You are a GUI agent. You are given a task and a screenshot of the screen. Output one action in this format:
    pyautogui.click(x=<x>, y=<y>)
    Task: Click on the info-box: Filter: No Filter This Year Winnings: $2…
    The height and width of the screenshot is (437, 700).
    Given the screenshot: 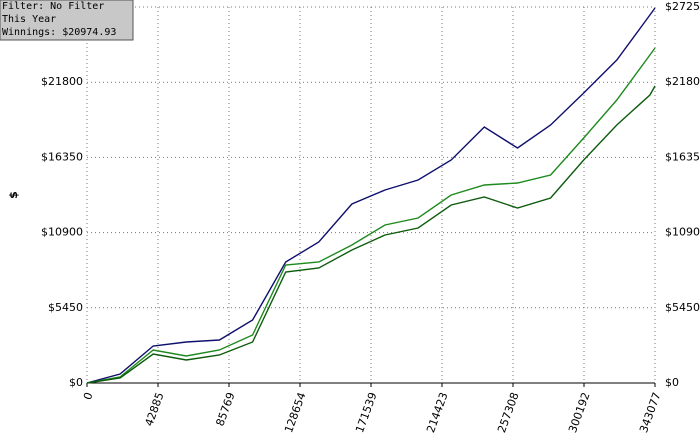 What is the action you would take?
    pyautogui.click(x=67, y=20)
    